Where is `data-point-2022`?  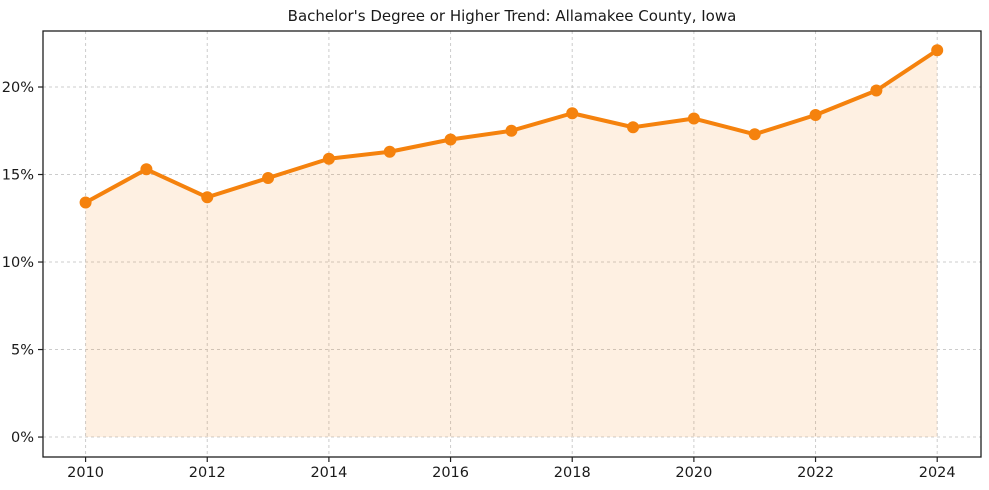
data-point-2022 is located at coordinates (815, 115).